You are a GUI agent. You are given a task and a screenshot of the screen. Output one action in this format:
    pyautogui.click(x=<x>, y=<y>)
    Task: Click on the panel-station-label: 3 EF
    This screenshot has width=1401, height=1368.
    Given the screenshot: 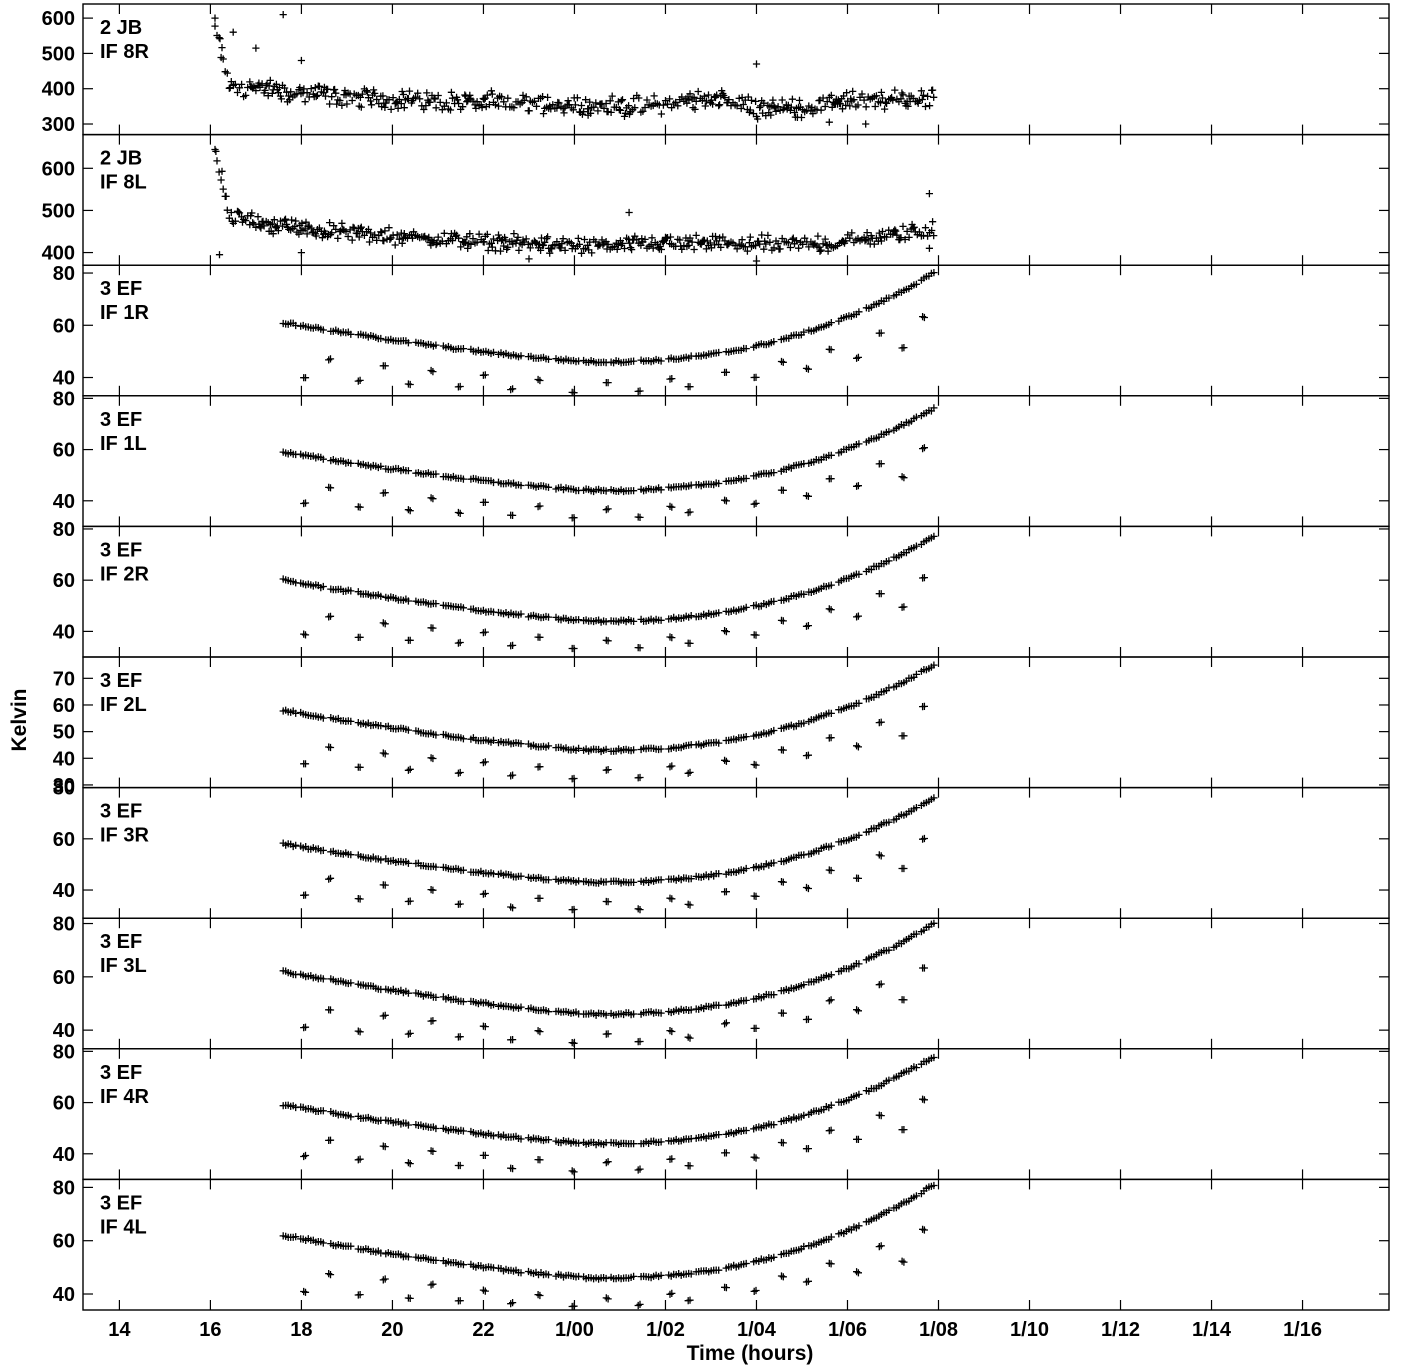 What is the action you would take?
    pyautogui.click(x=121, y=1203)
    